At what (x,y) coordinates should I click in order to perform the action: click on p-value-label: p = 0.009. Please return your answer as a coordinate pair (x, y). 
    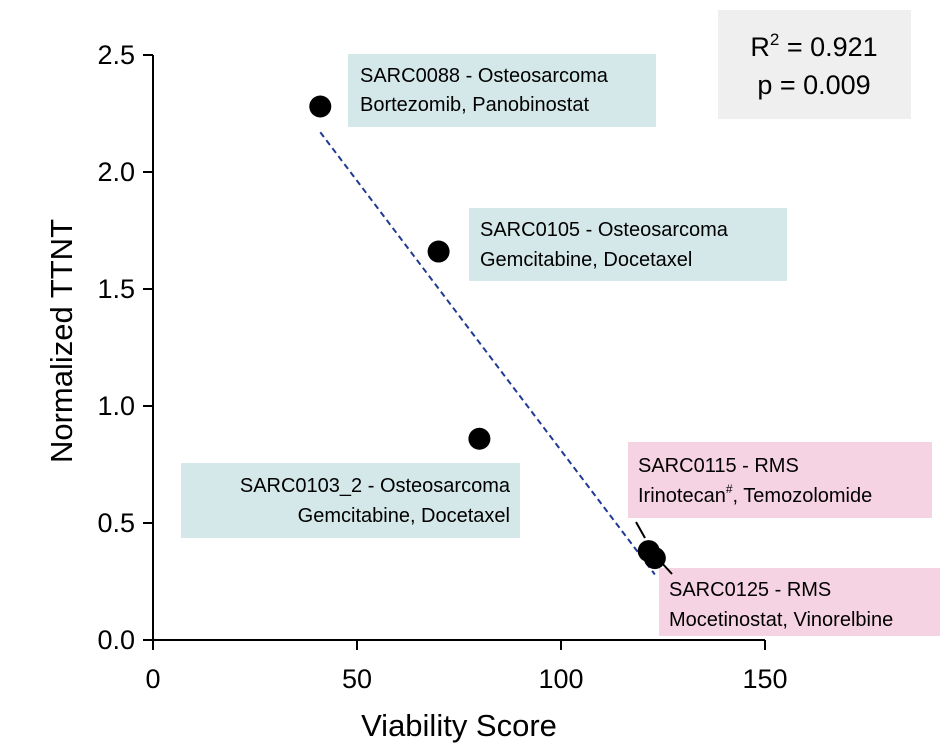
    Looking at the image, I should click on (813, 85).